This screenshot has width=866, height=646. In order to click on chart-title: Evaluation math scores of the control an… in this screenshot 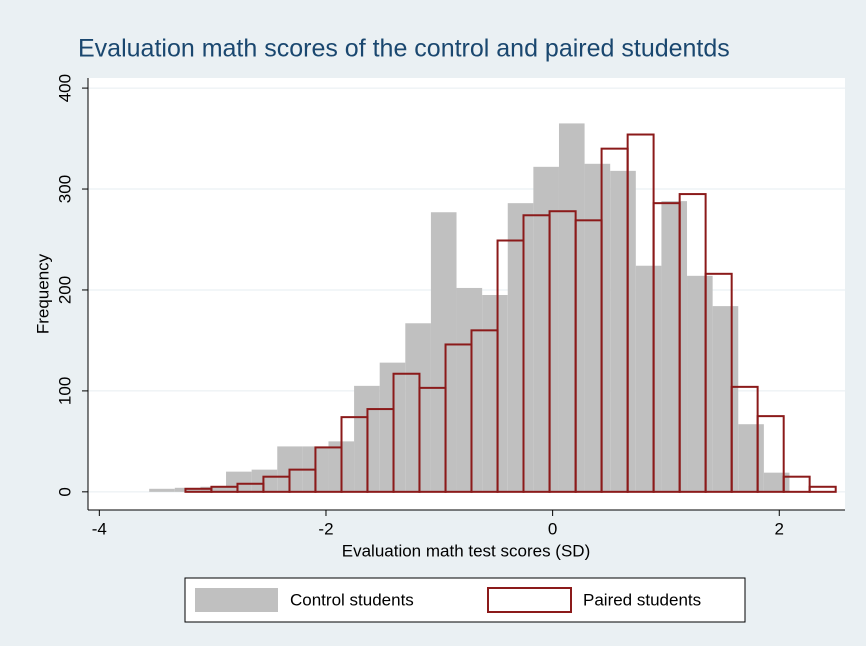, I will do `click(404, 49)`.